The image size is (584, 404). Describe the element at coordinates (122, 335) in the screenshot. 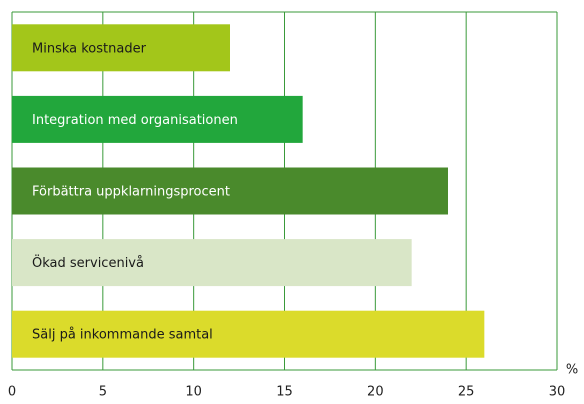

I see `bar-label: Sälj på inkommande samtal` at that location.